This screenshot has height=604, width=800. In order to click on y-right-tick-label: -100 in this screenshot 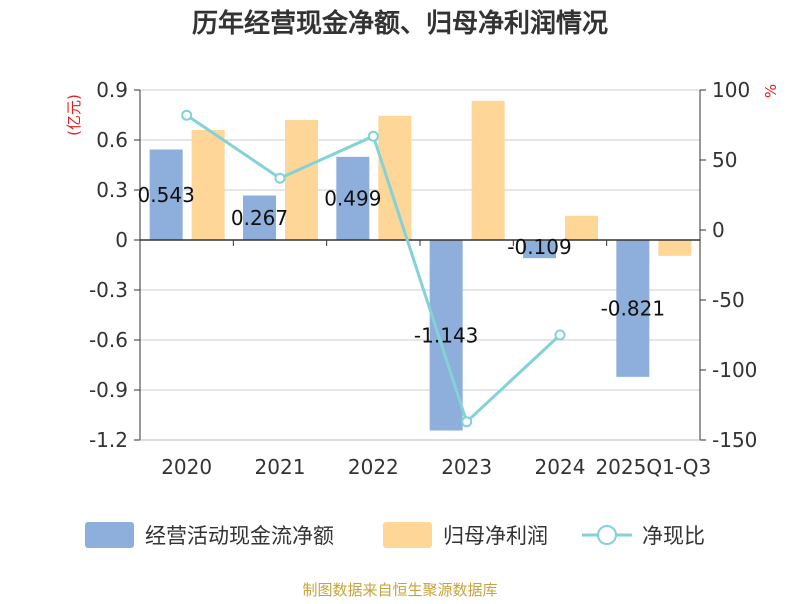, I will do `click(734, 370)`.